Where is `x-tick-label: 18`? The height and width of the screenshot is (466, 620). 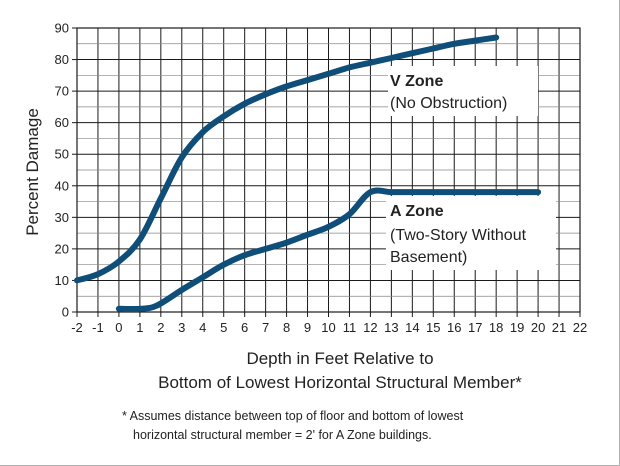 x-tick-label: 18 is located at coordinates (496, 327).